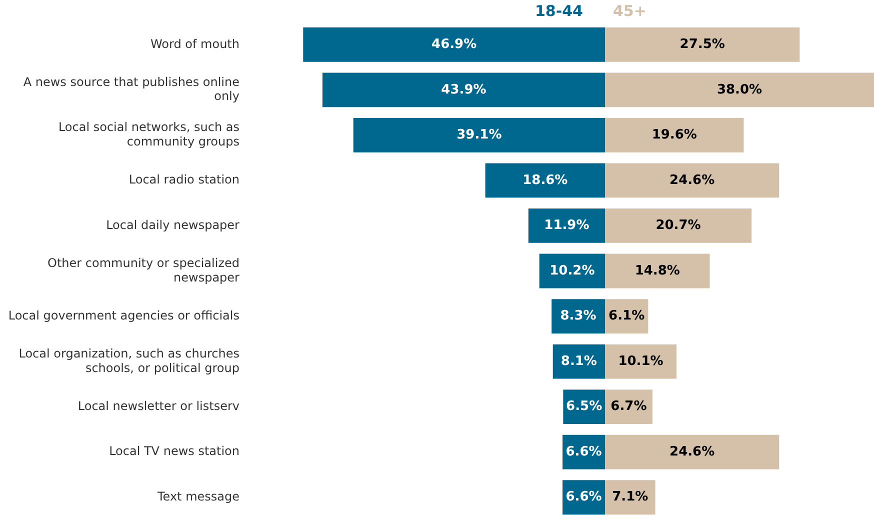  What do you see at coordinates (124, 315) in the screenshot?
I see `y-tick-label: Local government agencies or officials` at bounding box center [124, 315].